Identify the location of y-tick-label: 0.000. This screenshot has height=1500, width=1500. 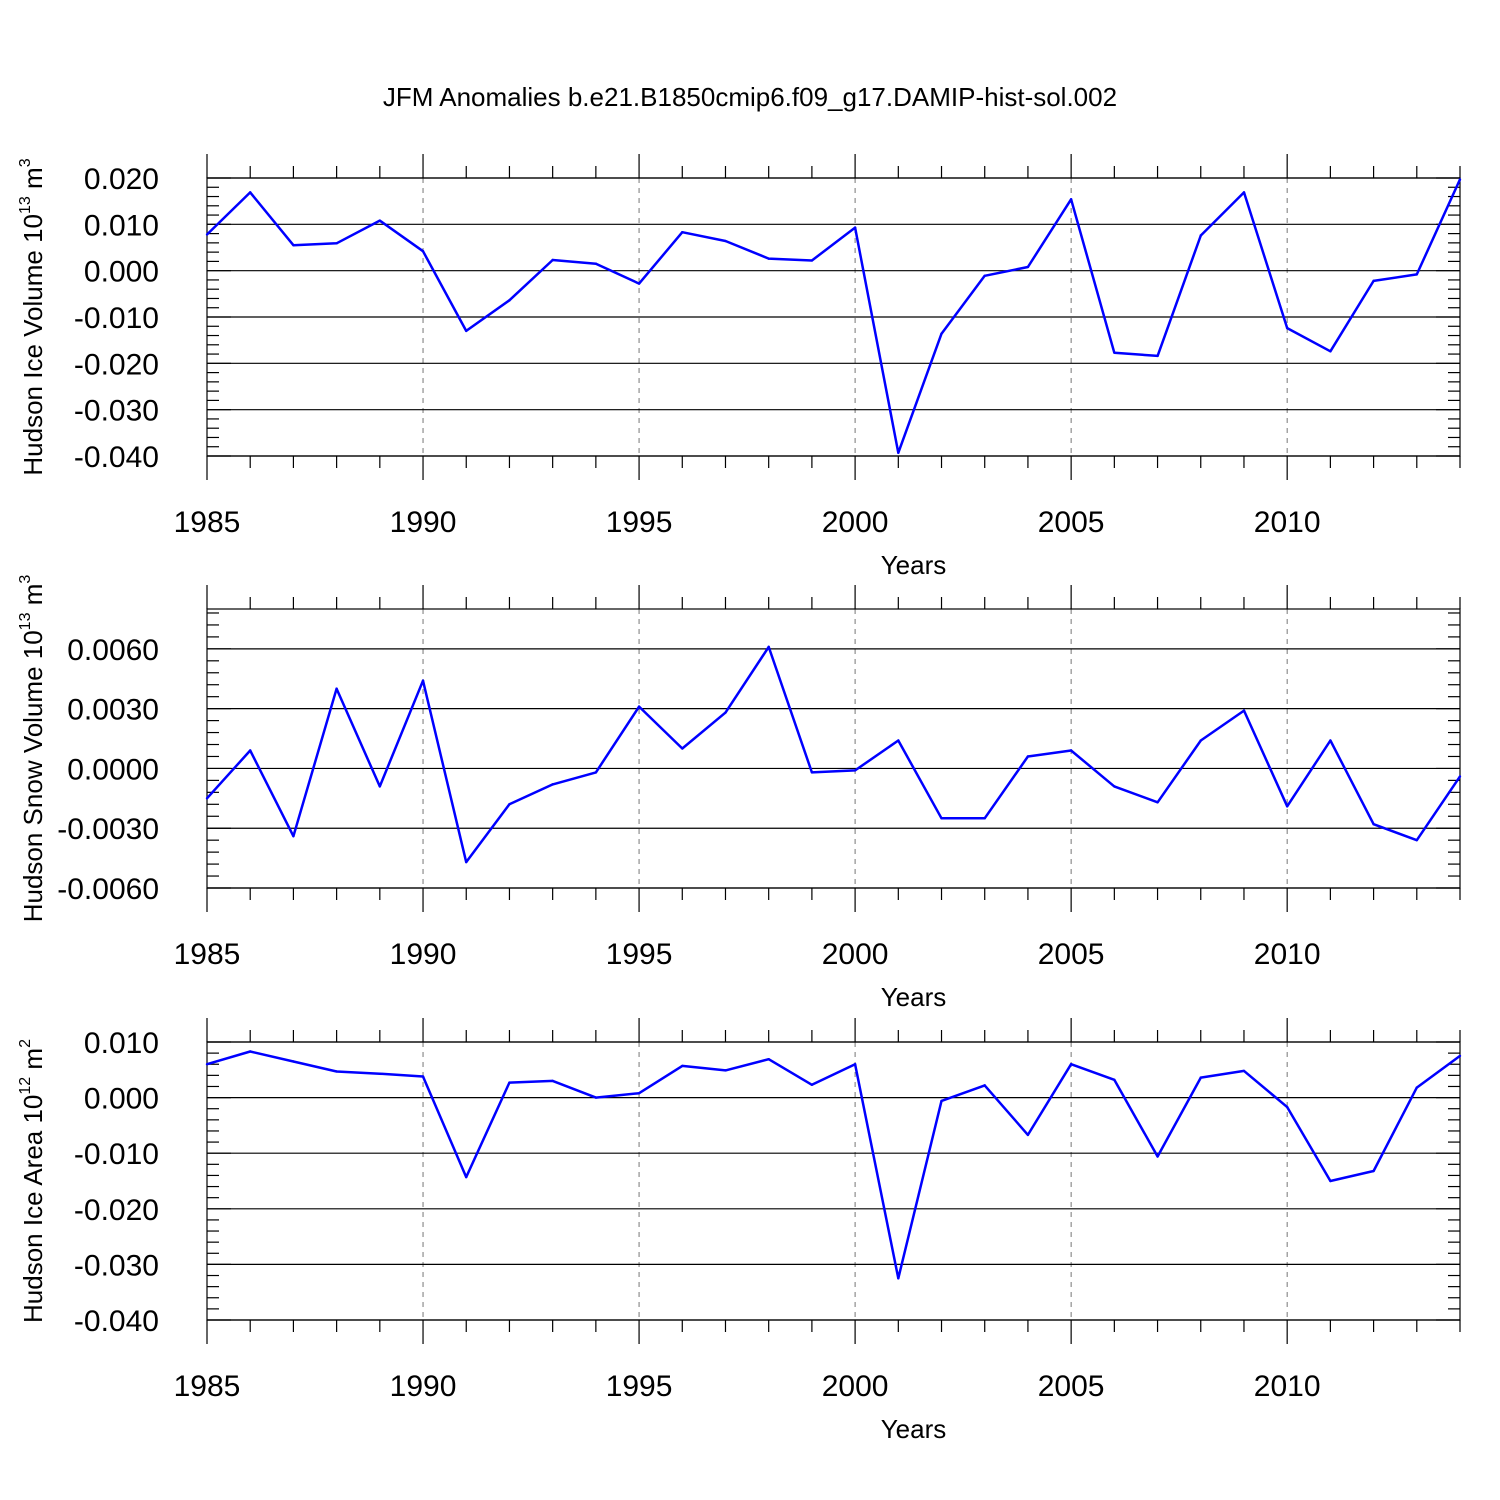
(121, 272).